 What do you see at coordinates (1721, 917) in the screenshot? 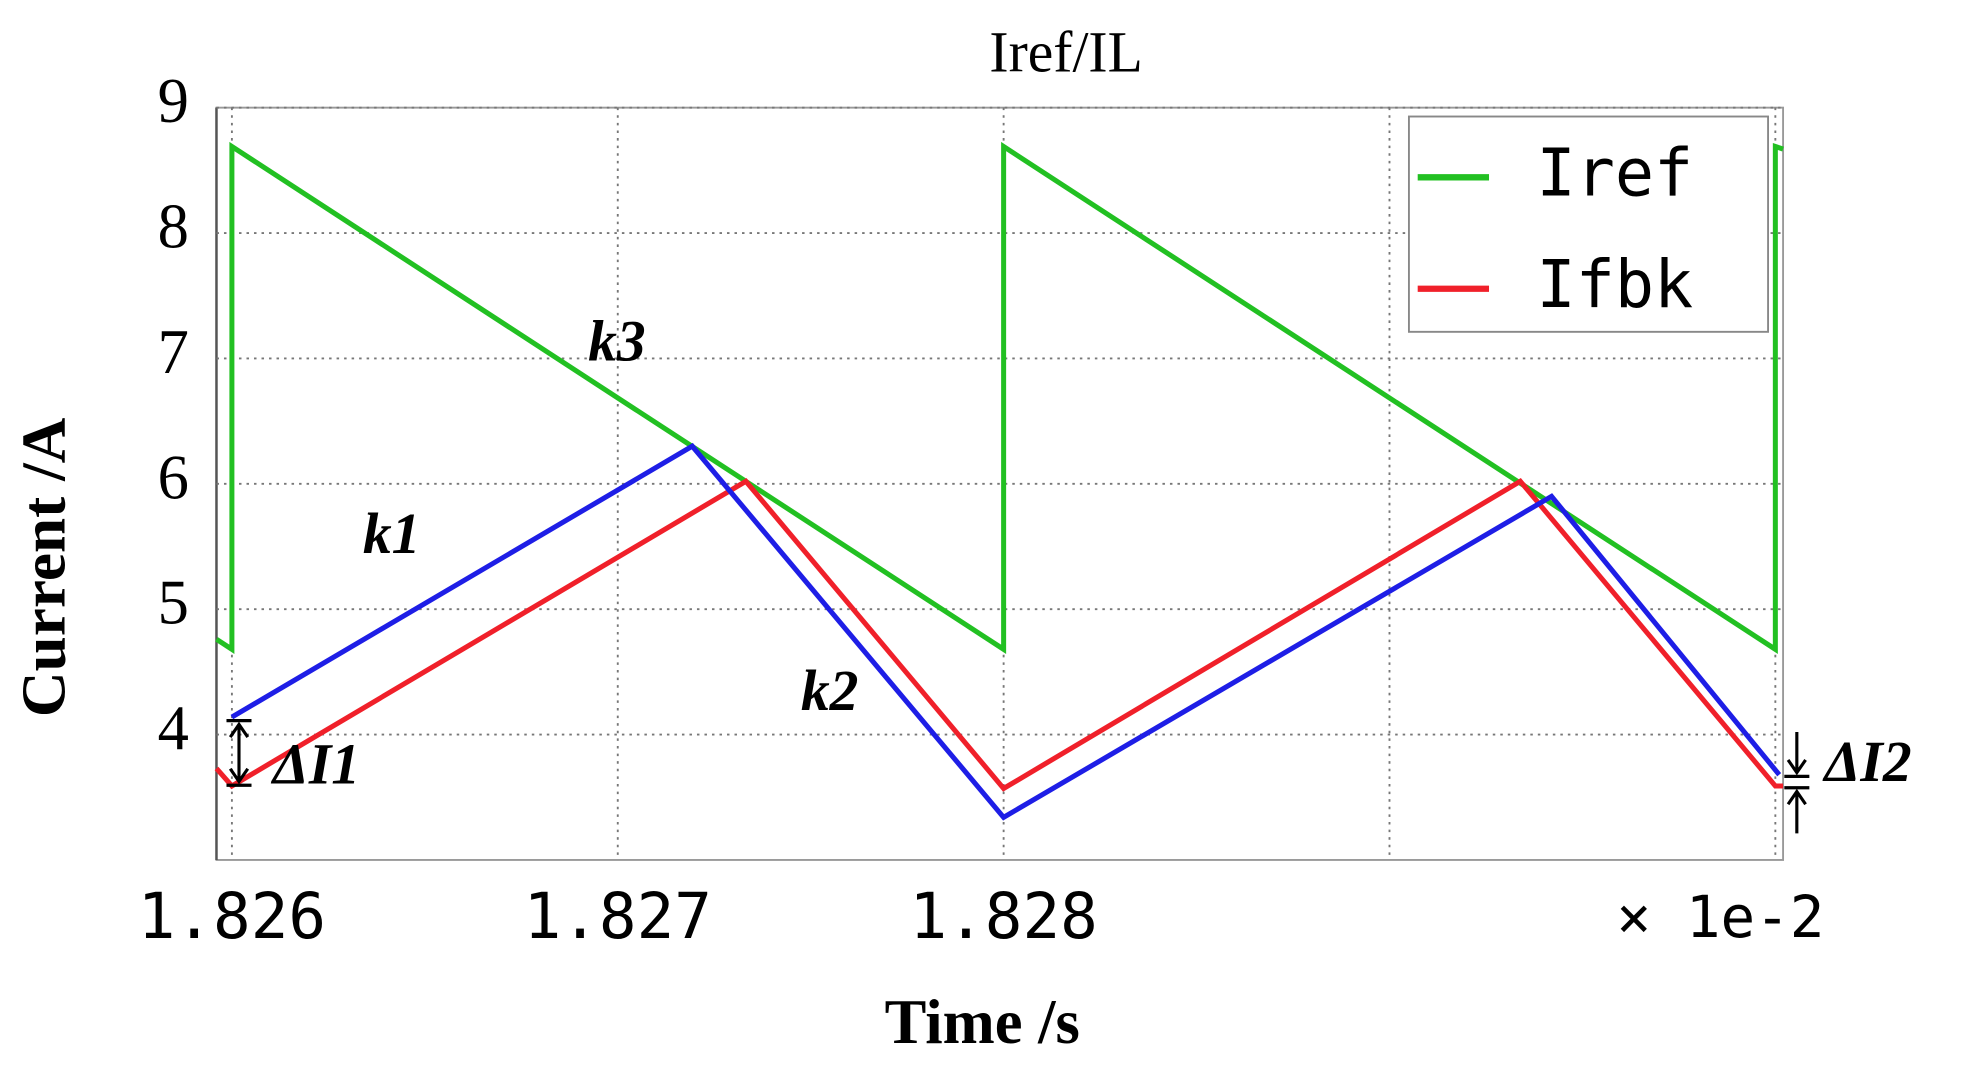
I see `x-multiplier: × 1e-2` at bounding box center [1721, 917].